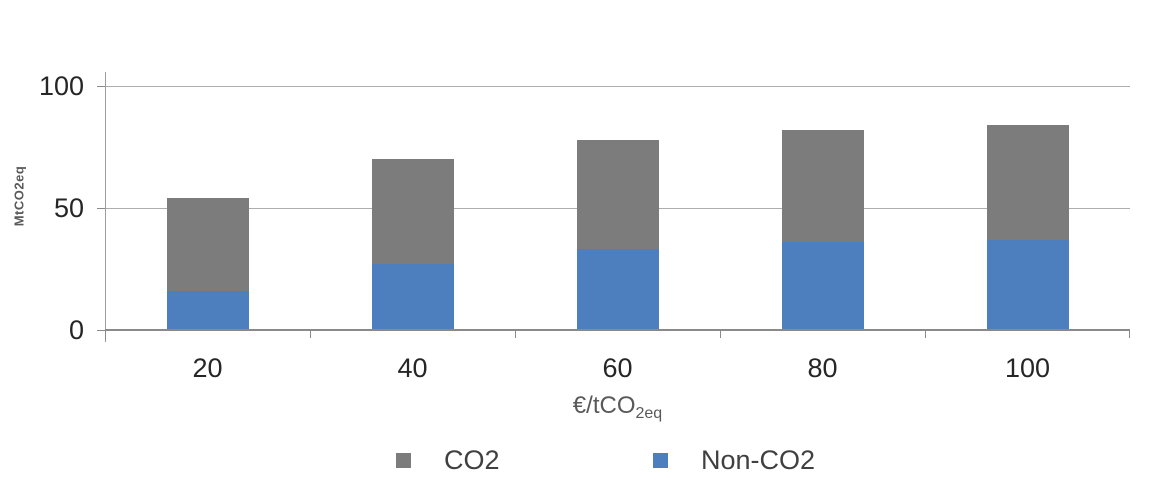 This screenshot has width=1170, height=484. What do you see at coordinates (604, 405) in the screenshot?
I see `x-axis-title-main: €/tCO` at bounding box center [604, 405].